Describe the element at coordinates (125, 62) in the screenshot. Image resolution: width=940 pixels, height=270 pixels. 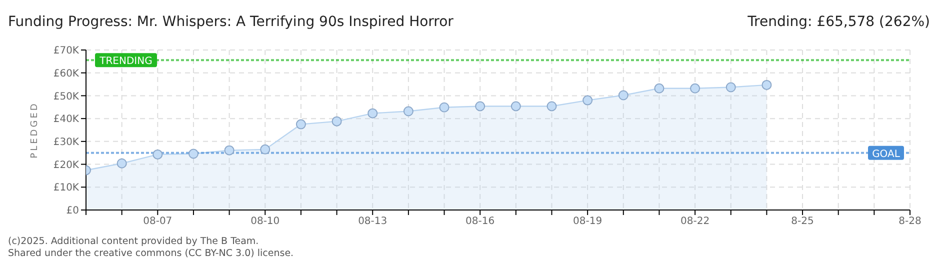
I see `ref-line-label: TRENDING` at that location.